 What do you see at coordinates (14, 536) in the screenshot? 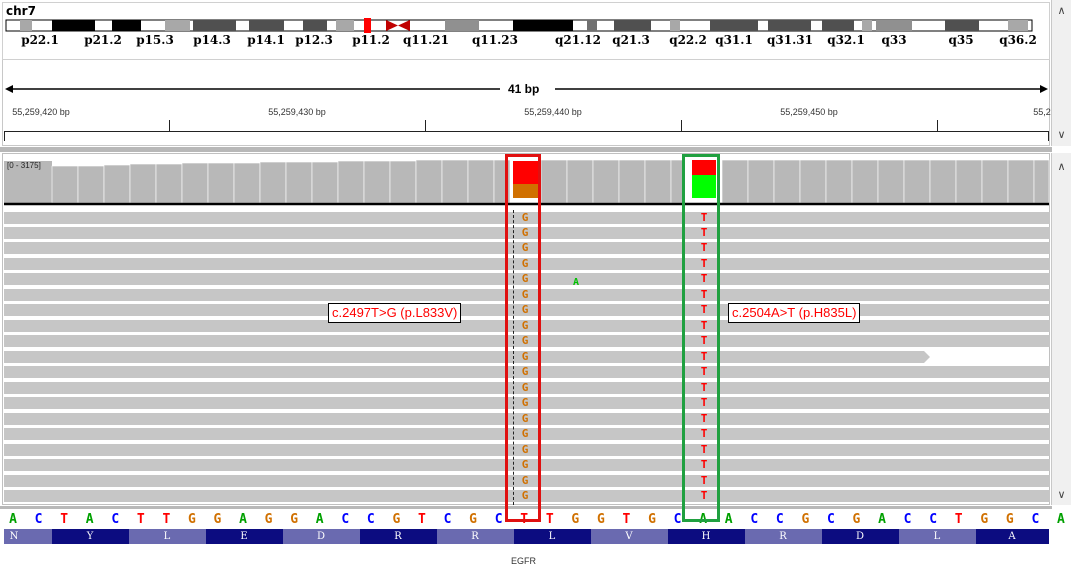
I see `aa-letter: N` at bounding box center [14, 536].